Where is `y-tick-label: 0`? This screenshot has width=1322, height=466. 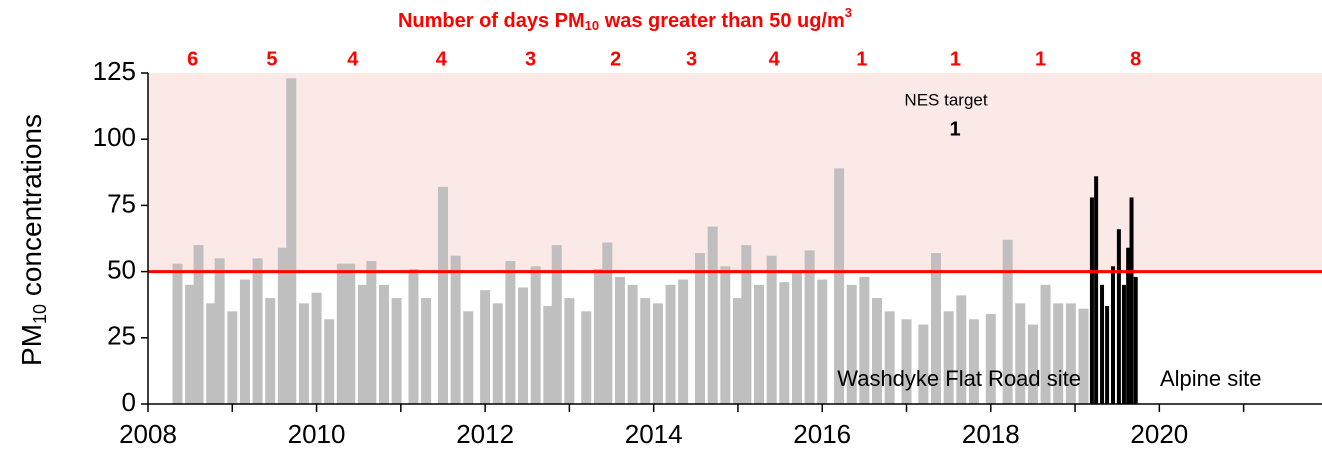
y-tick-label: 0 is located at coordinates (129, 402).